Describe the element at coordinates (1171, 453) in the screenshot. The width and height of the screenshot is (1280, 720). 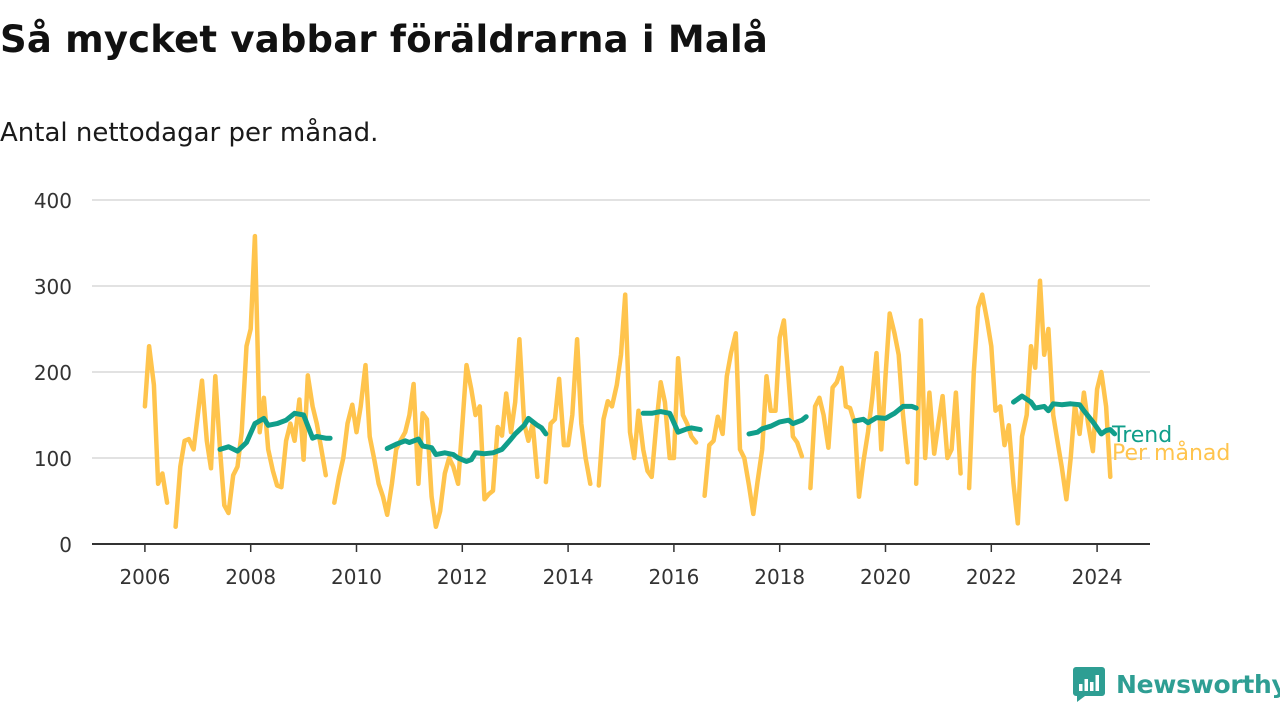
I see `series-label-per-manad: Per månad` at that location.